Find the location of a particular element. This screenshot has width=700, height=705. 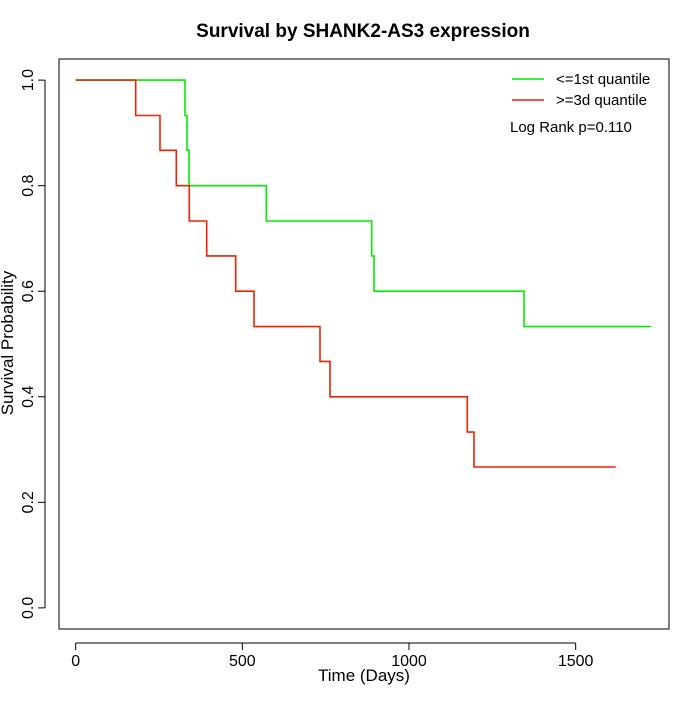

legend: <=1st quantile >=3d quantile is located at coordinates (581, 90).